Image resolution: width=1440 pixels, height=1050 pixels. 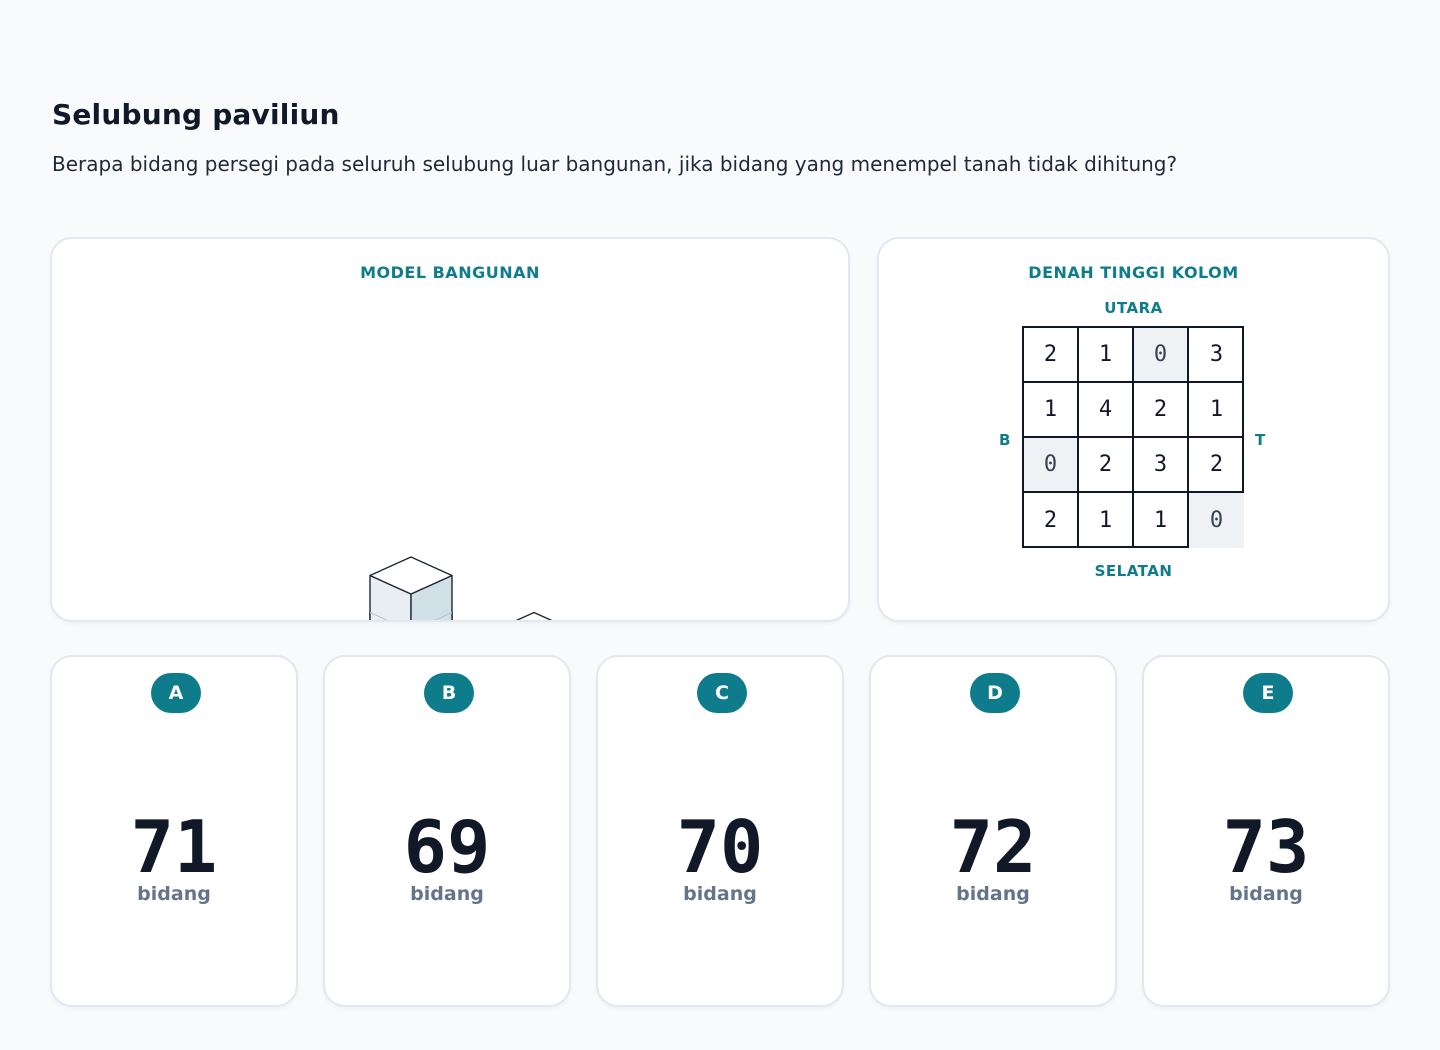 What do you see at coordinates (196, 114) in the screenshot?
I see `page-title: Selubung paviliun` at bounding box center [196, 114].